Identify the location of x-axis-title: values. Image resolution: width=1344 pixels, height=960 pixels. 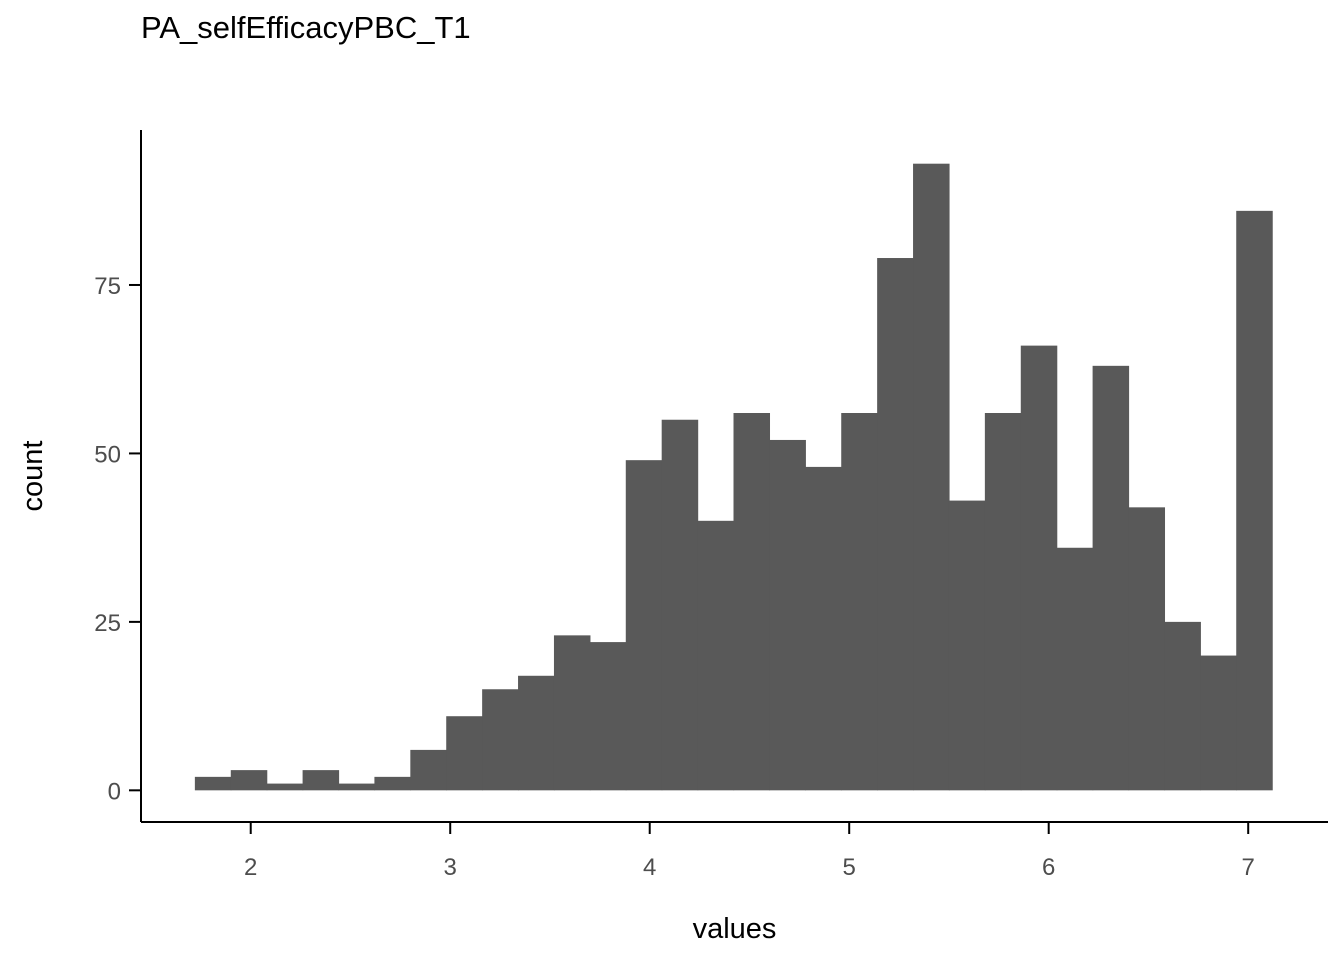
(735, 929).